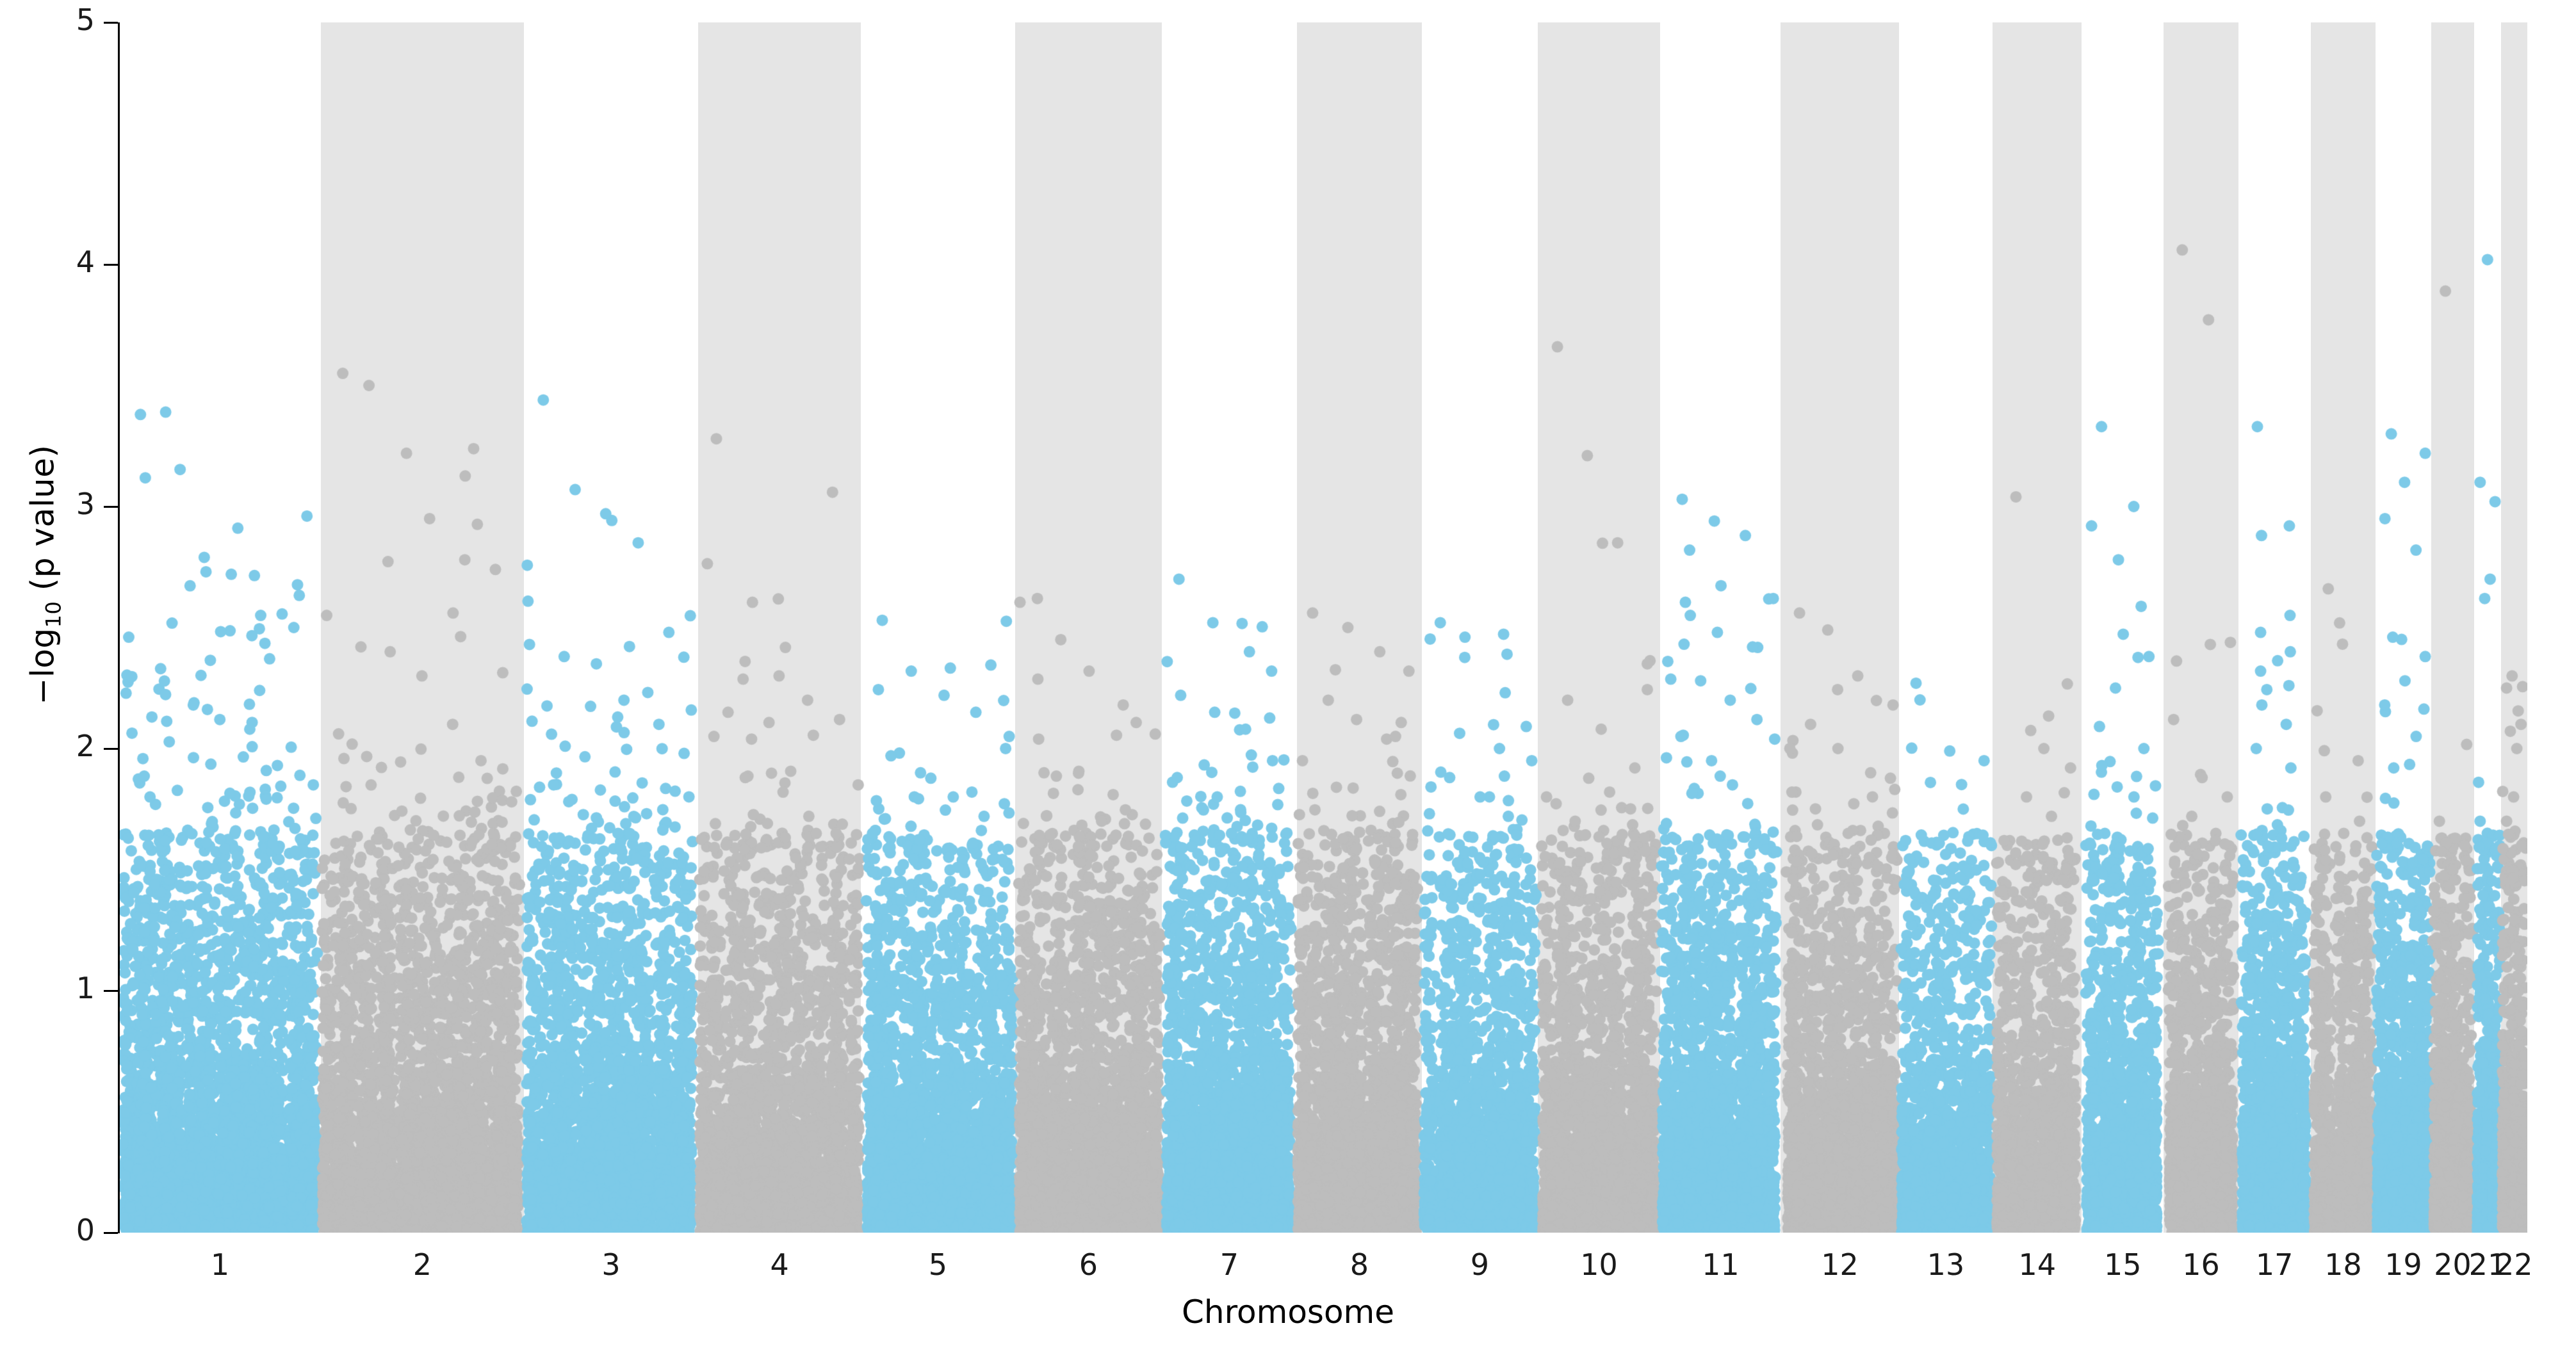 Image resolution: width=2576 pixels, height=1362 pixels. I want to click on x-tick-label-3: 3, so click(611, 1264).